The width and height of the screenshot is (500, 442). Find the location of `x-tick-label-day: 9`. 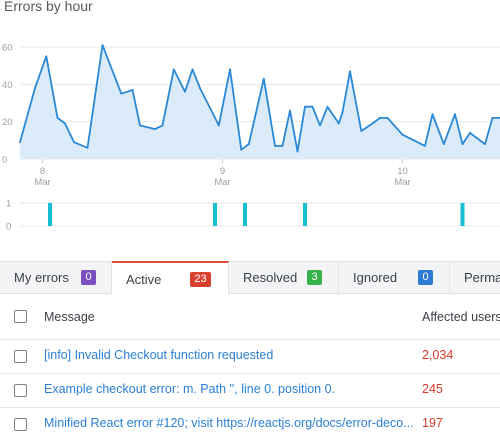

x-tick-label-day: 9 is located at coordinates (222, 171).